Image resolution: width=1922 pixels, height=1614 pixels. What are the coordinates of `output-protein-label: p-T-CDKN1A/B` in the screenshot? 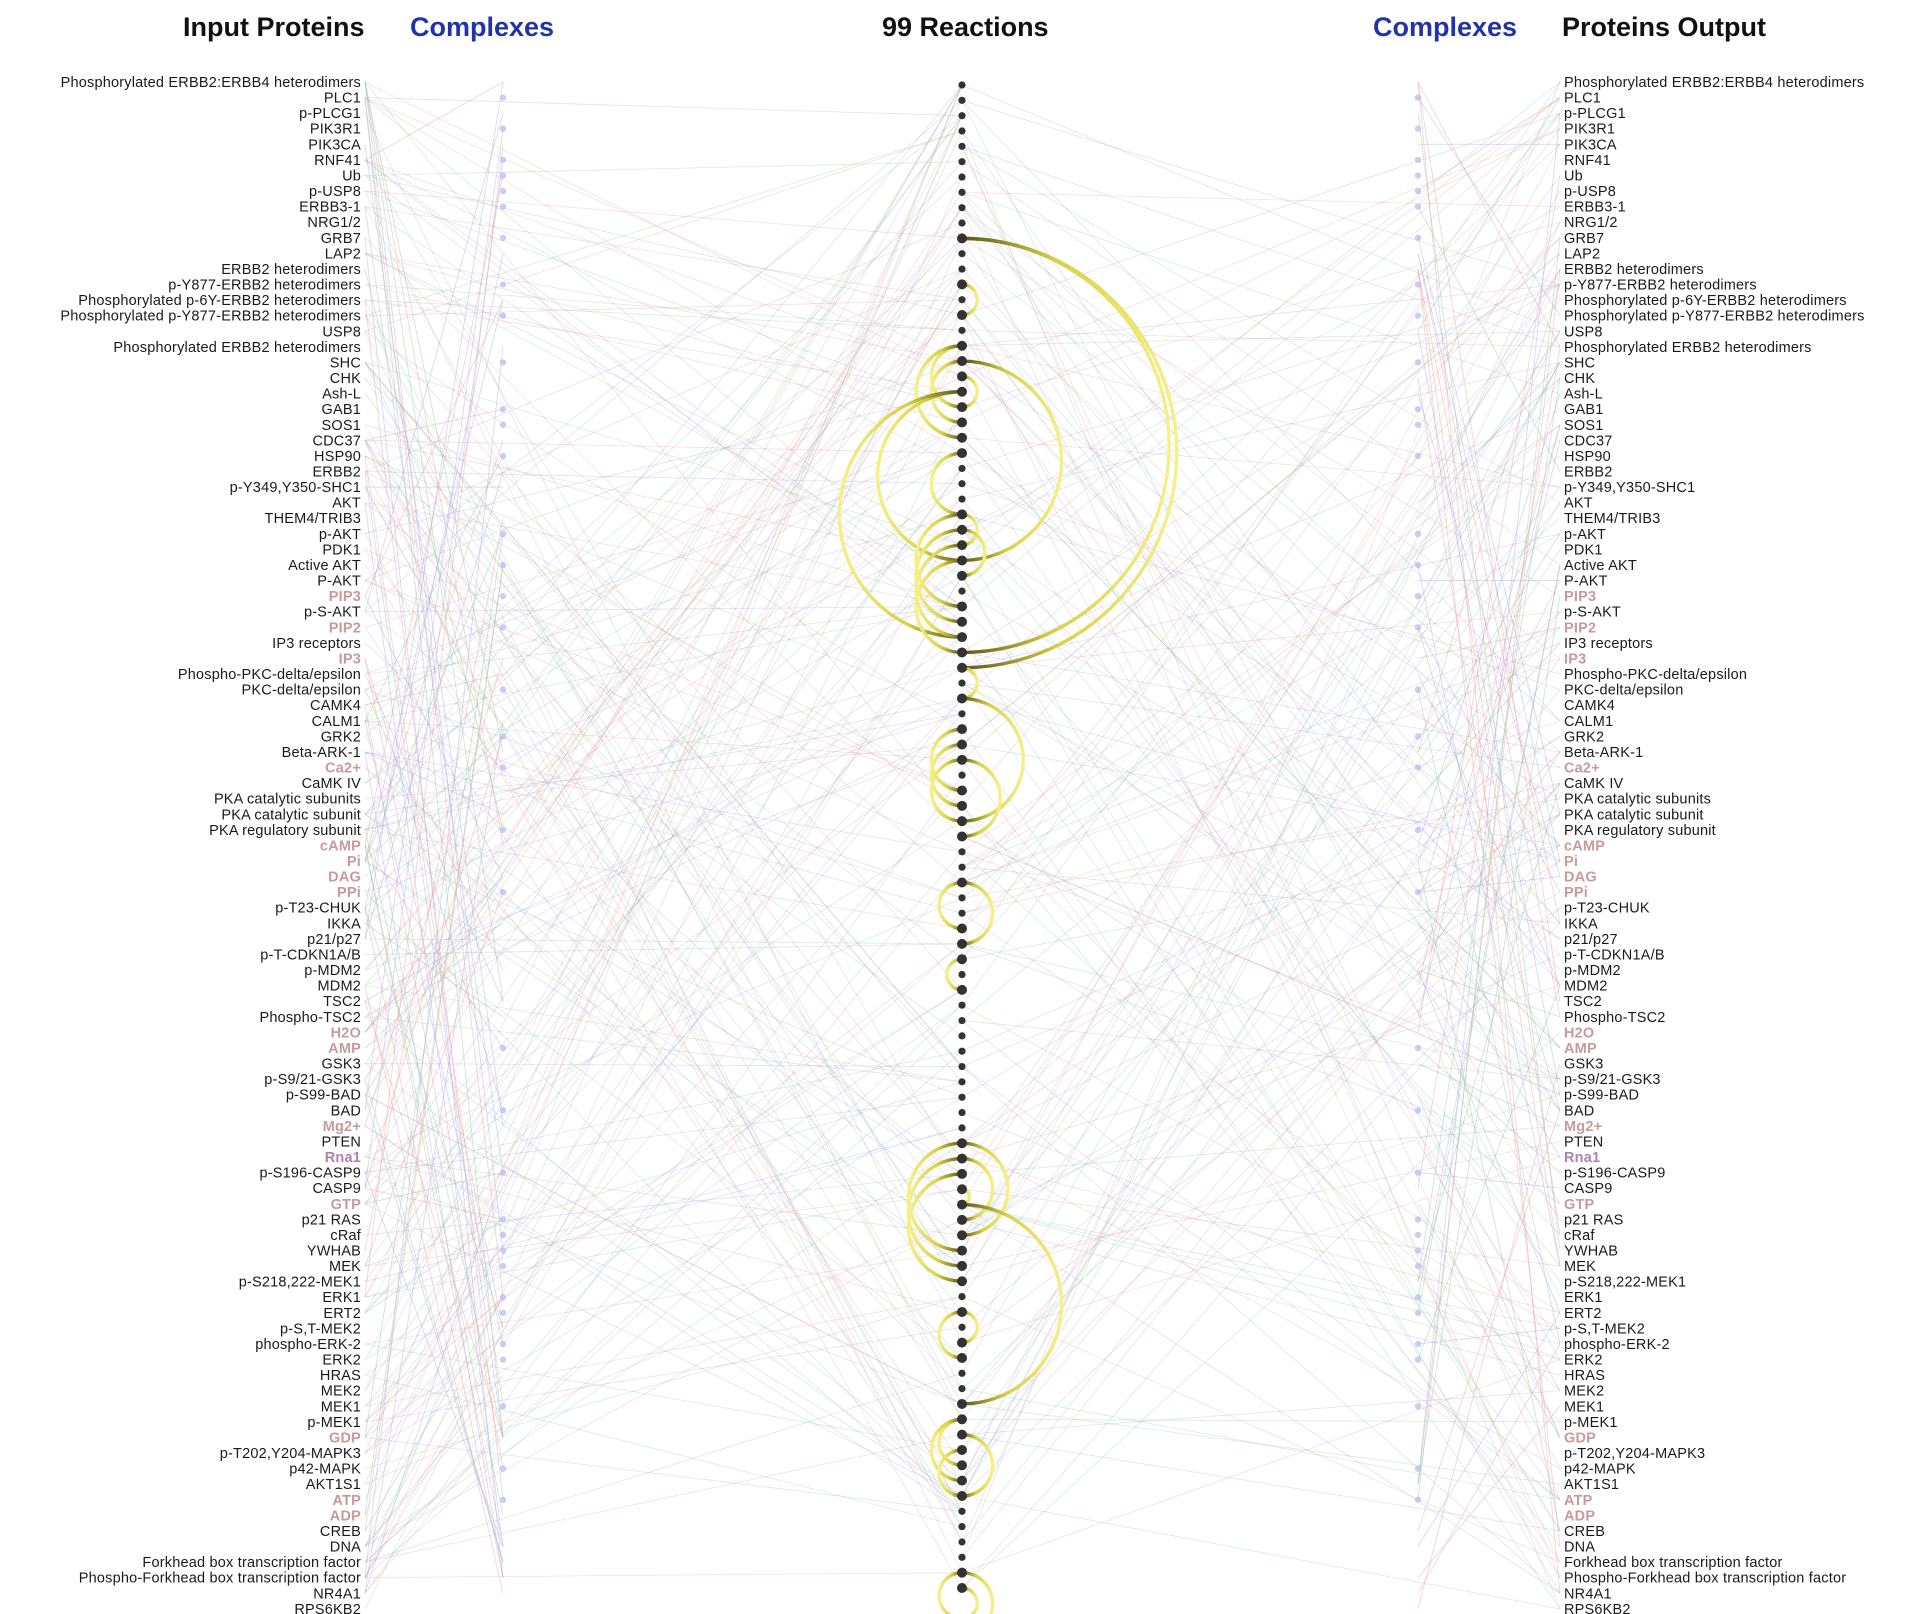 It's located at (1614, 955).